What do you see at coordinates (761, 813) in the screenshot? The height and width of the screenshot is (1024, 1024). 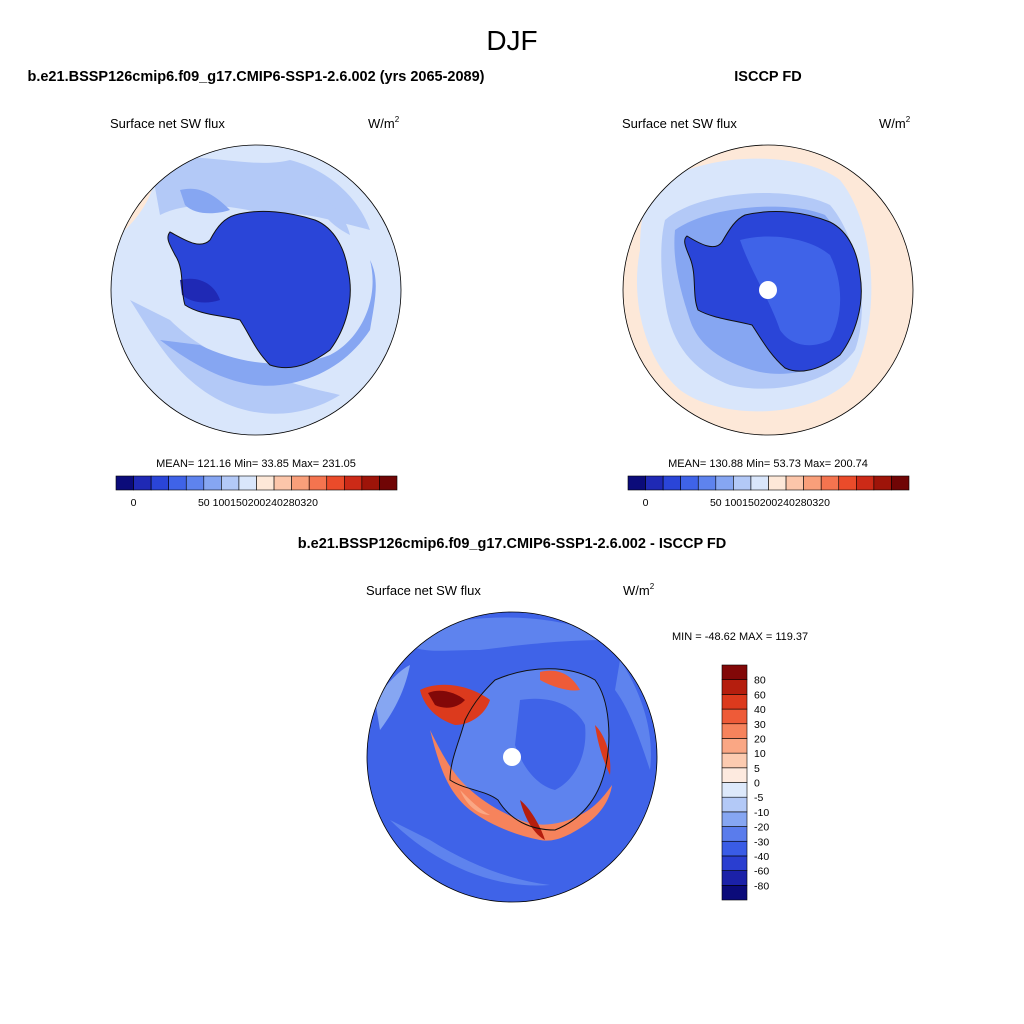 I see `colorbar-tick-label: -10` at bounding box center [761, 813].